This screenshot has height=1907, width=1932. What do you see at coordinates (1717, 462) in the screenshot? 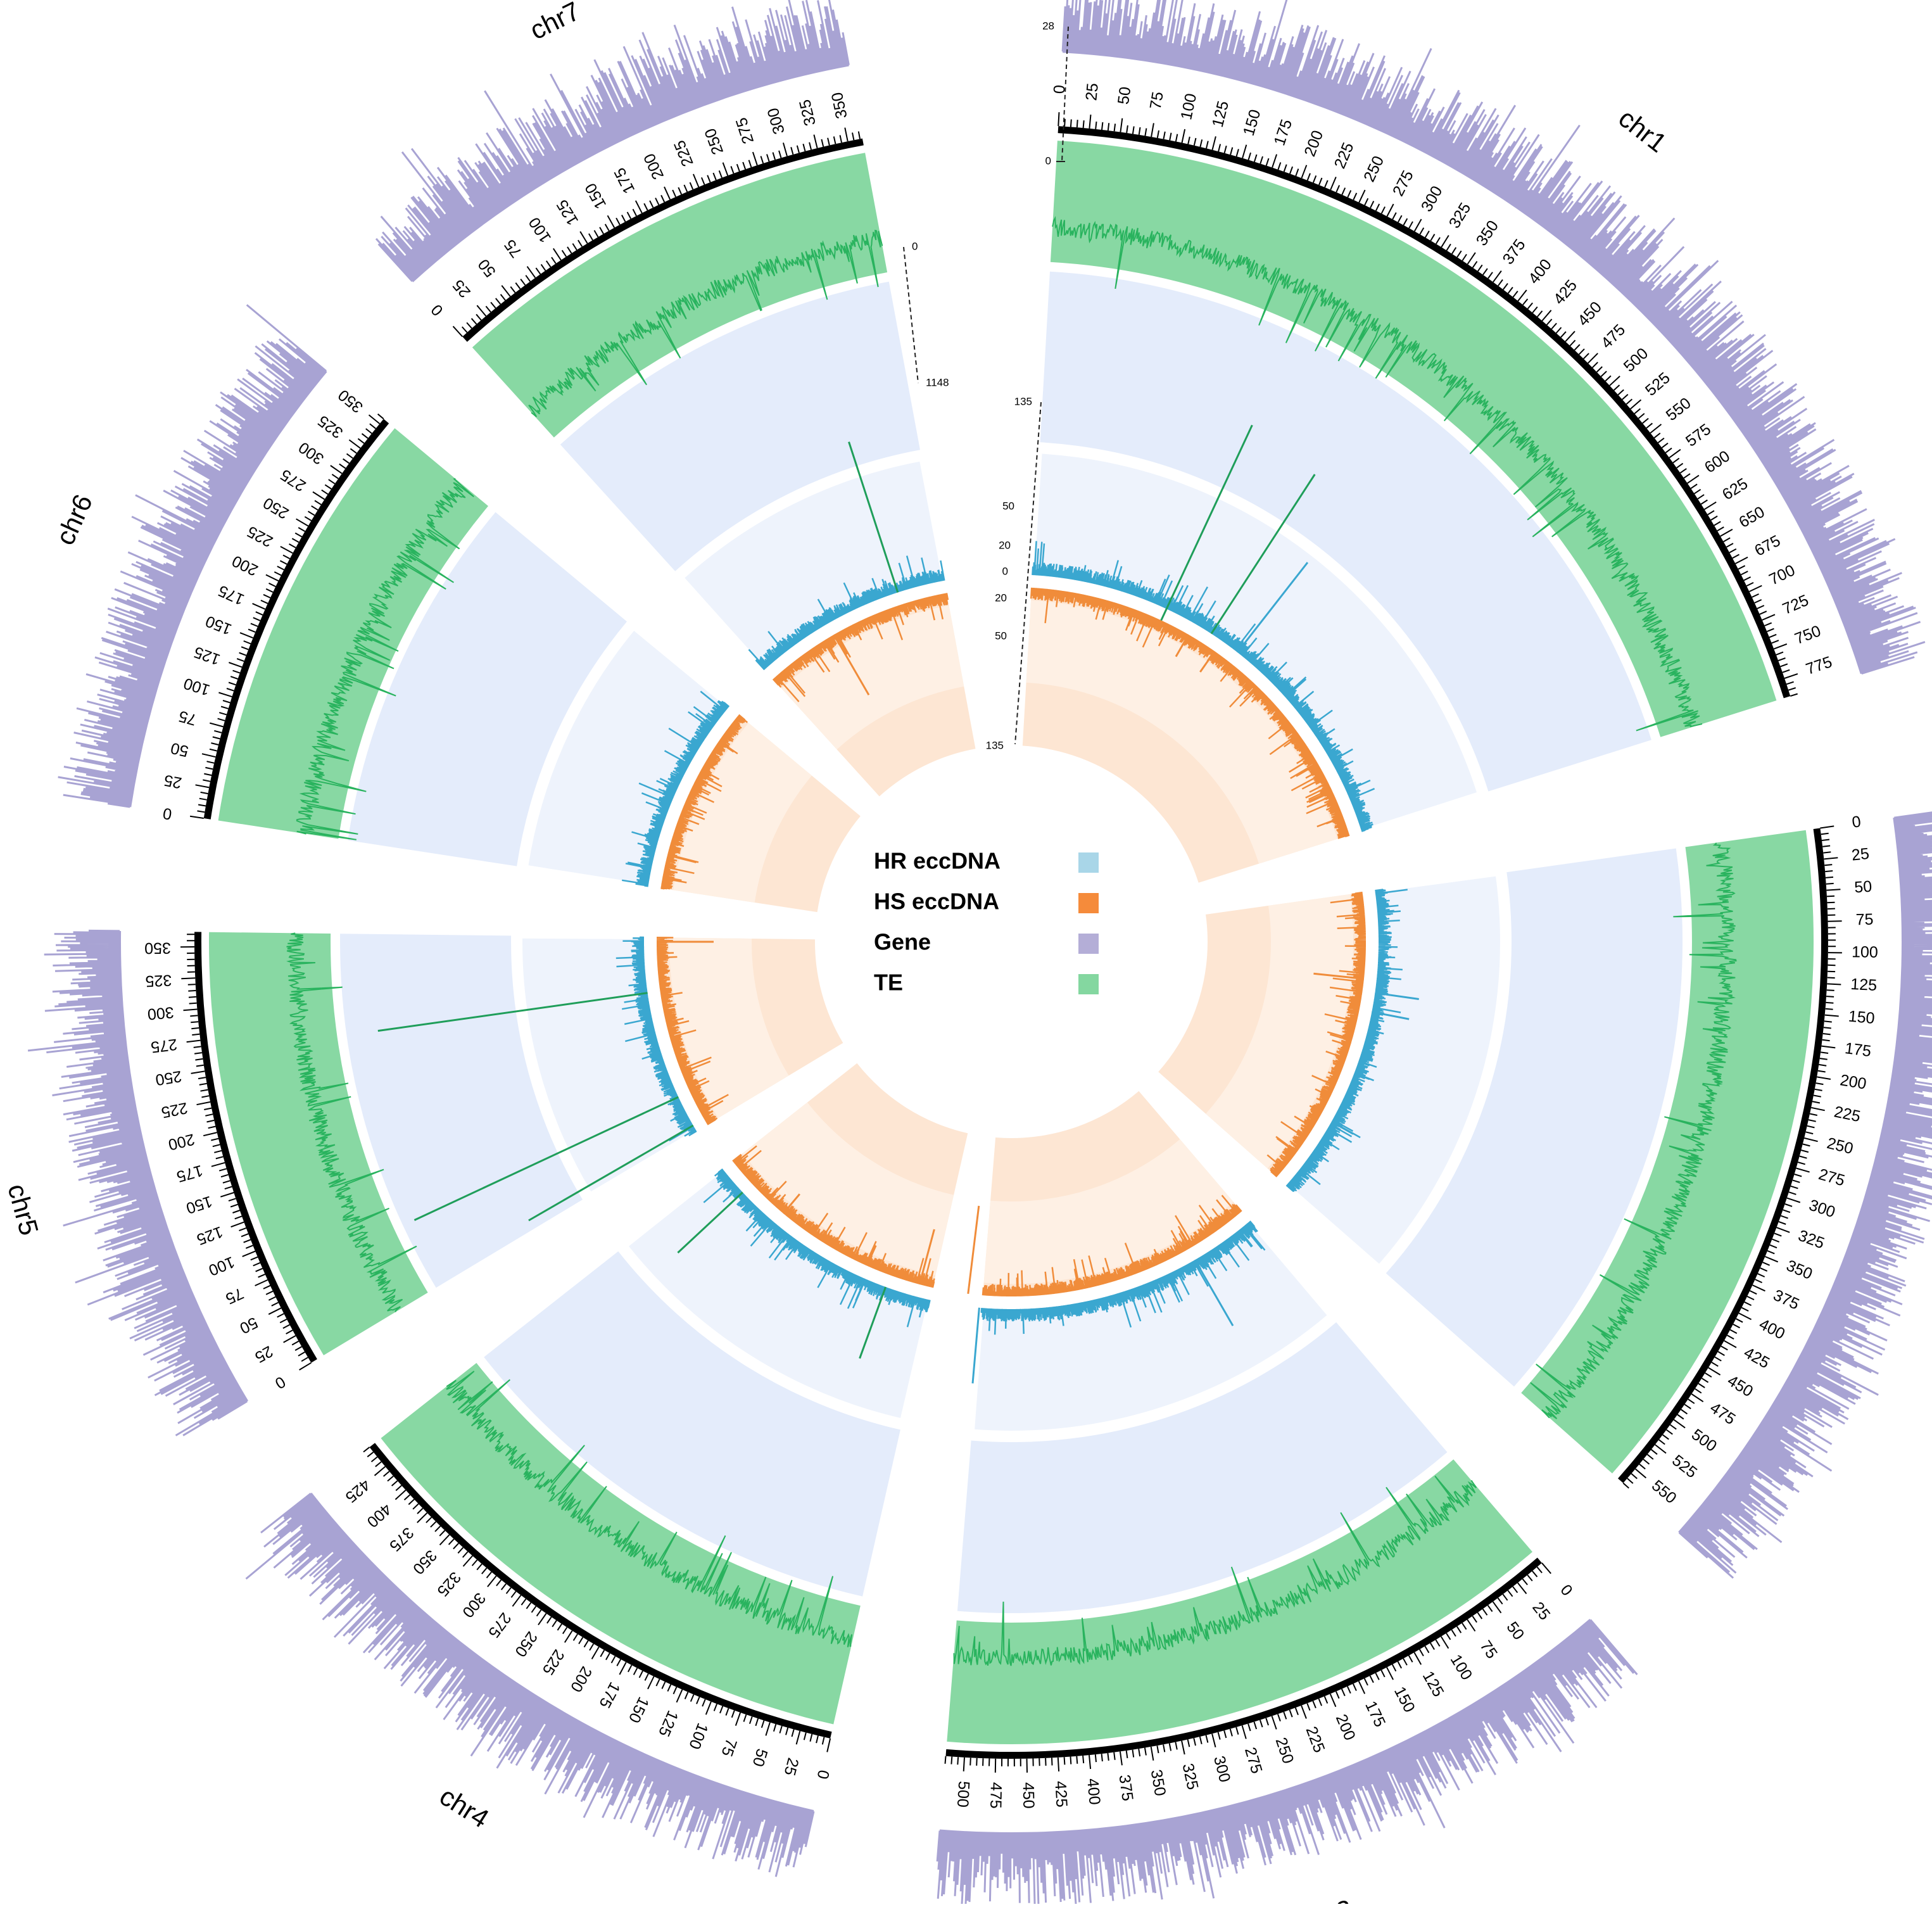
I see `tick-label: 600` at bounding box center [1717, 462].